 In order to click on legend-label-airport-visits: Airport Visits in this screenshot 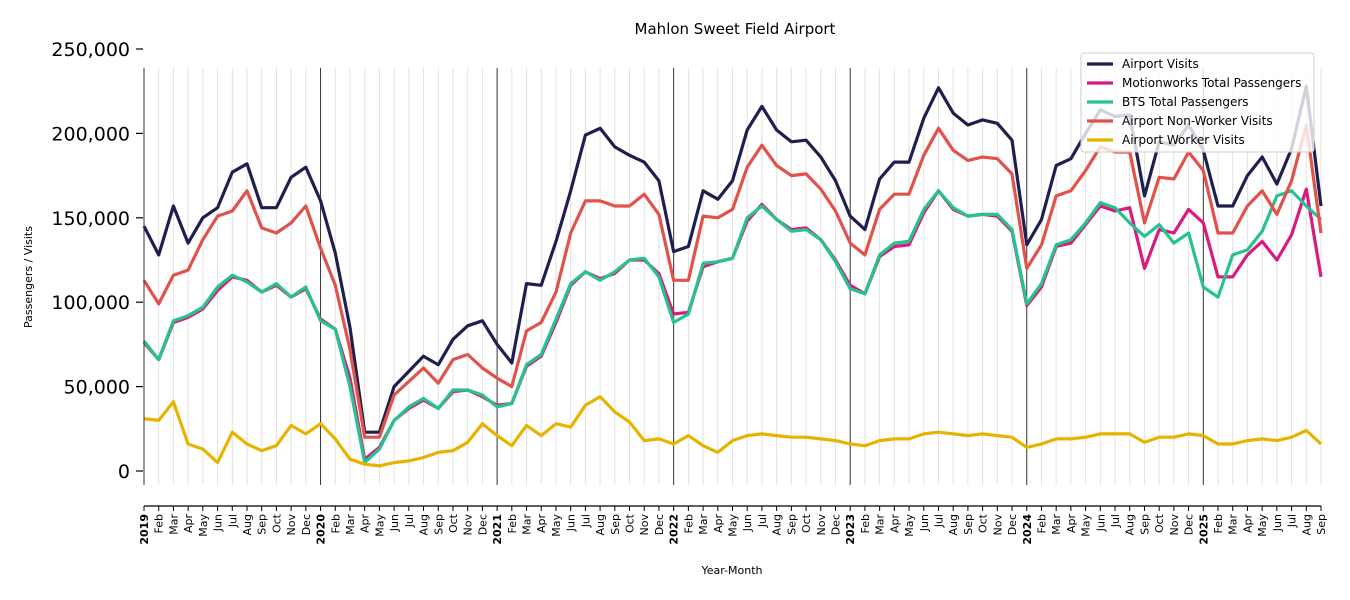, I will do `click(1160, 64)`.